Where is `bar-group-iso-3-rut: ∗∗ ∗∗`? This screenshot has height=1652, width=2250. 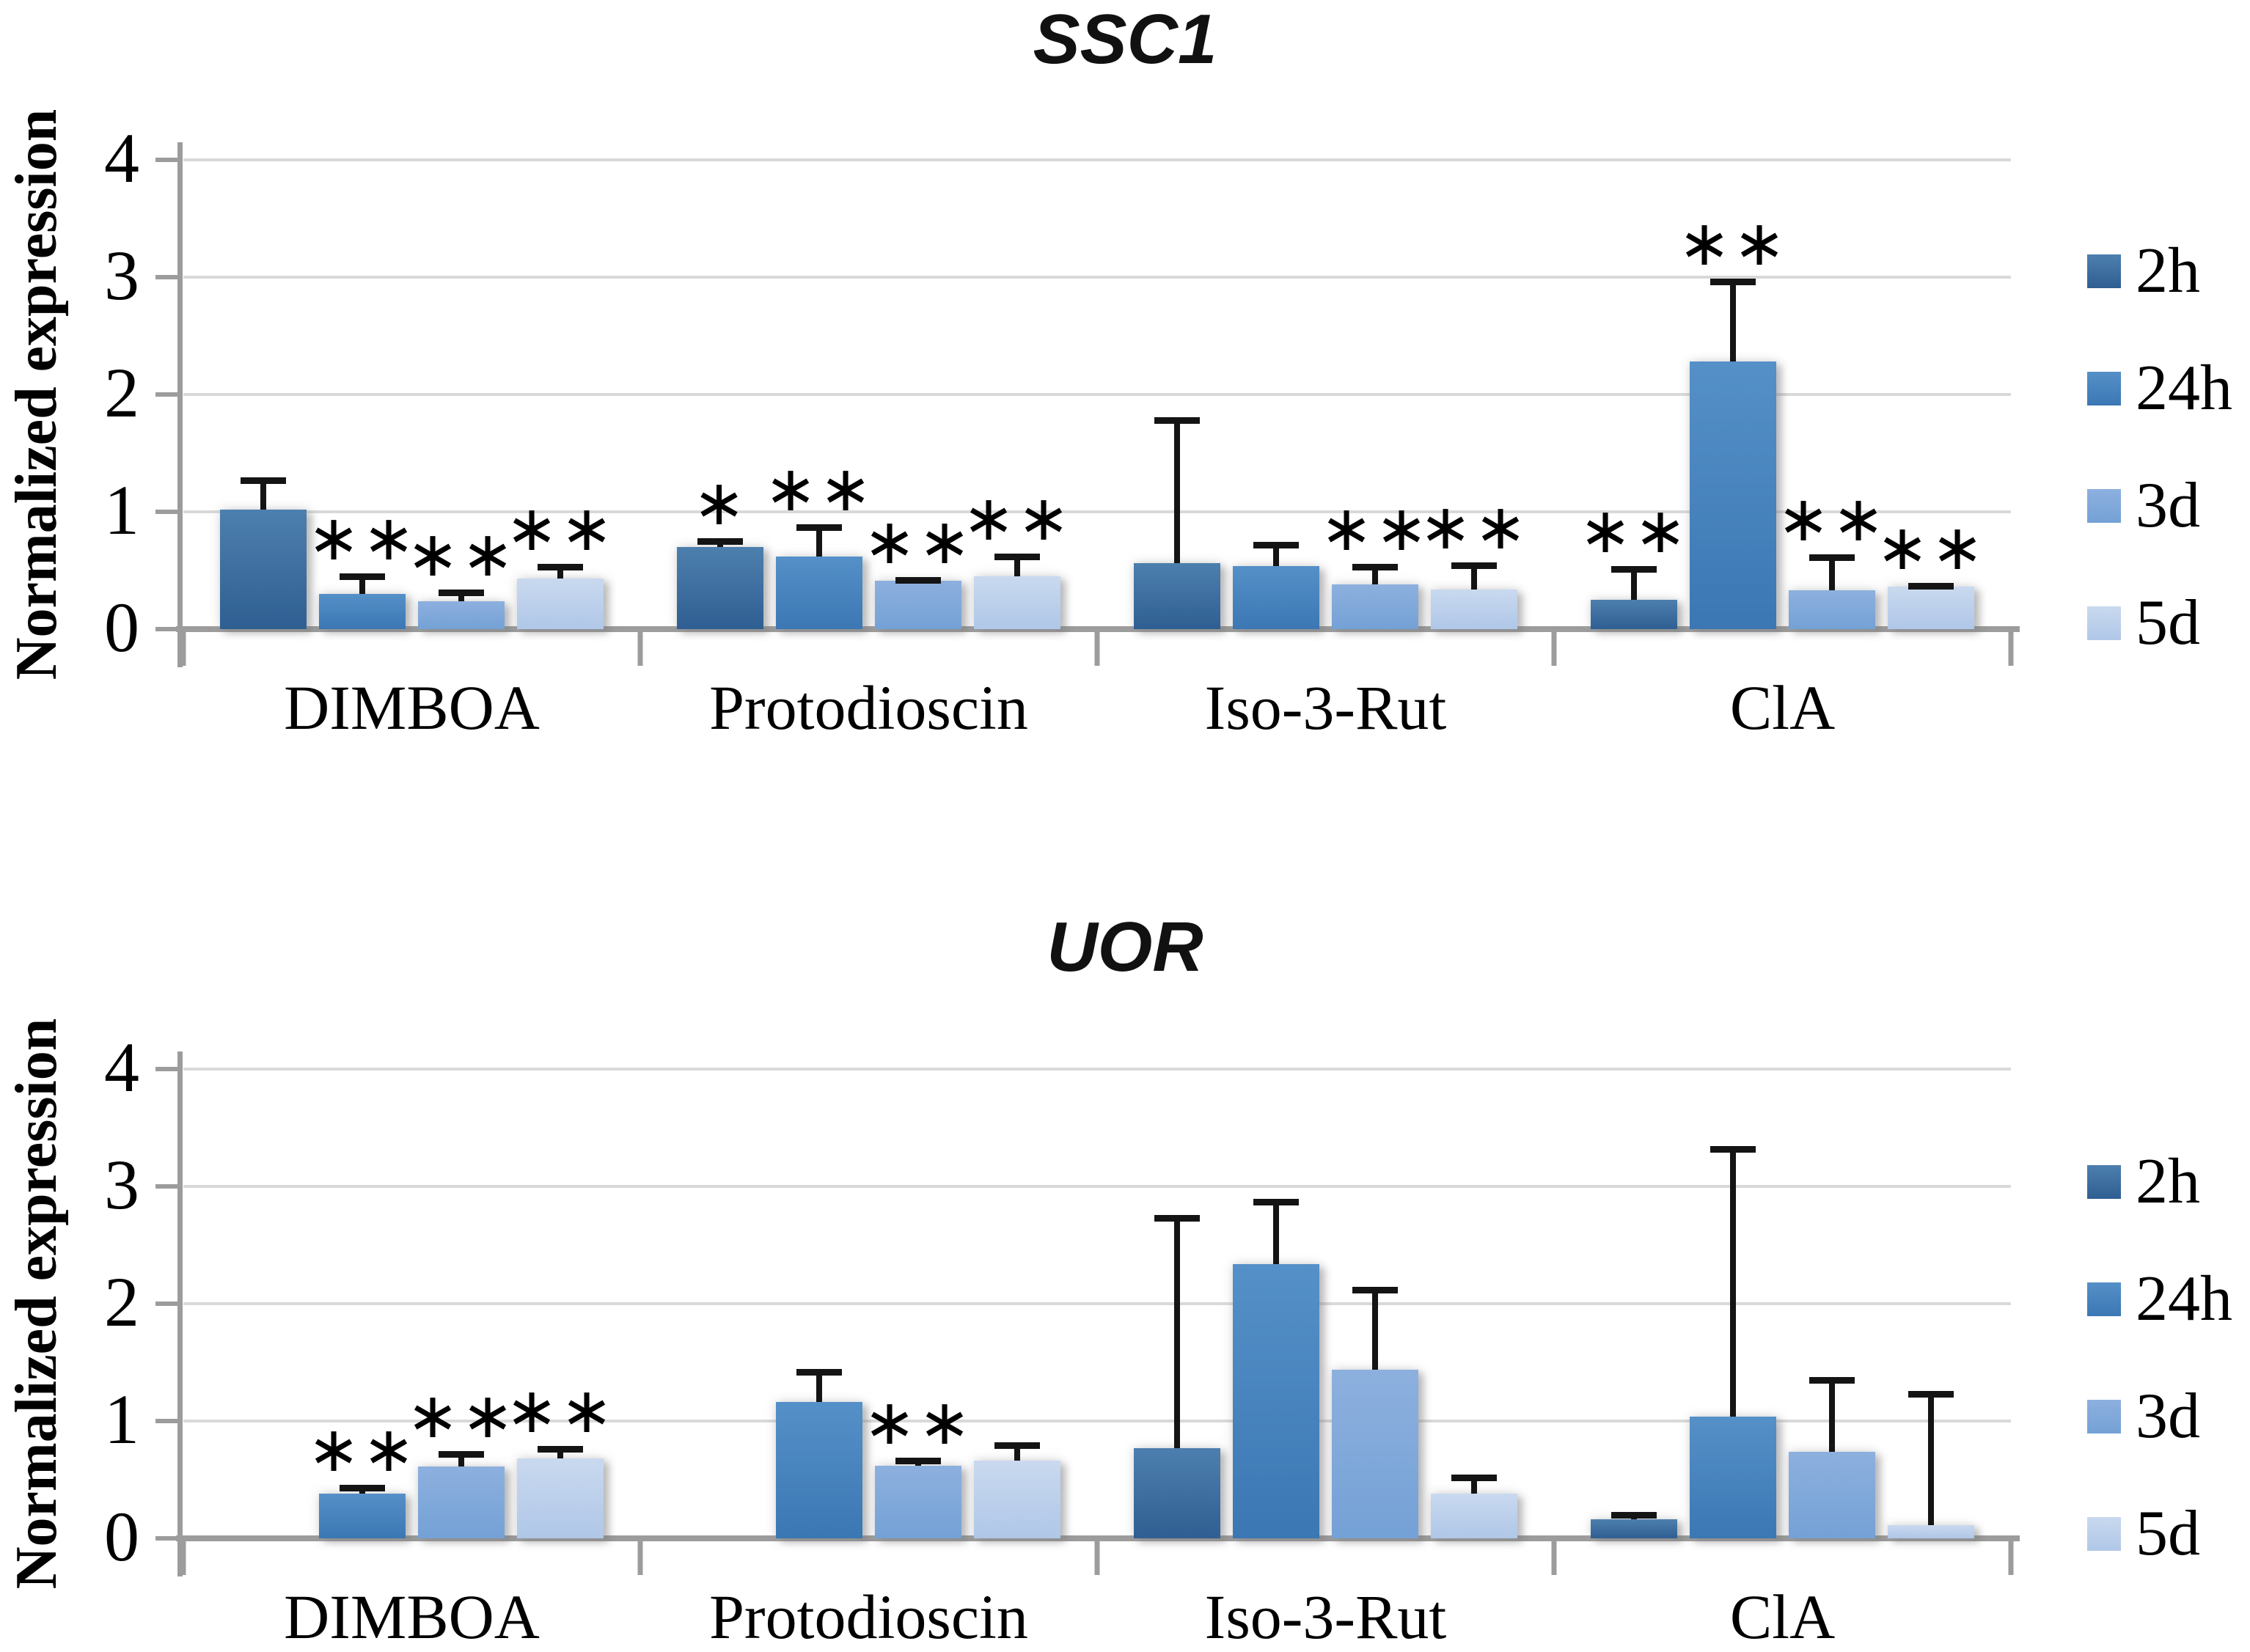
bar-group-iso-3-rut: ∗∗ ∗∗ is located at coordinates (1326, 395).